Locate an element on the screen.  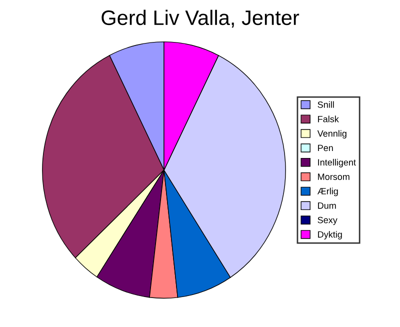
legend-label: Intelligent is located at coordinates (337, 163).